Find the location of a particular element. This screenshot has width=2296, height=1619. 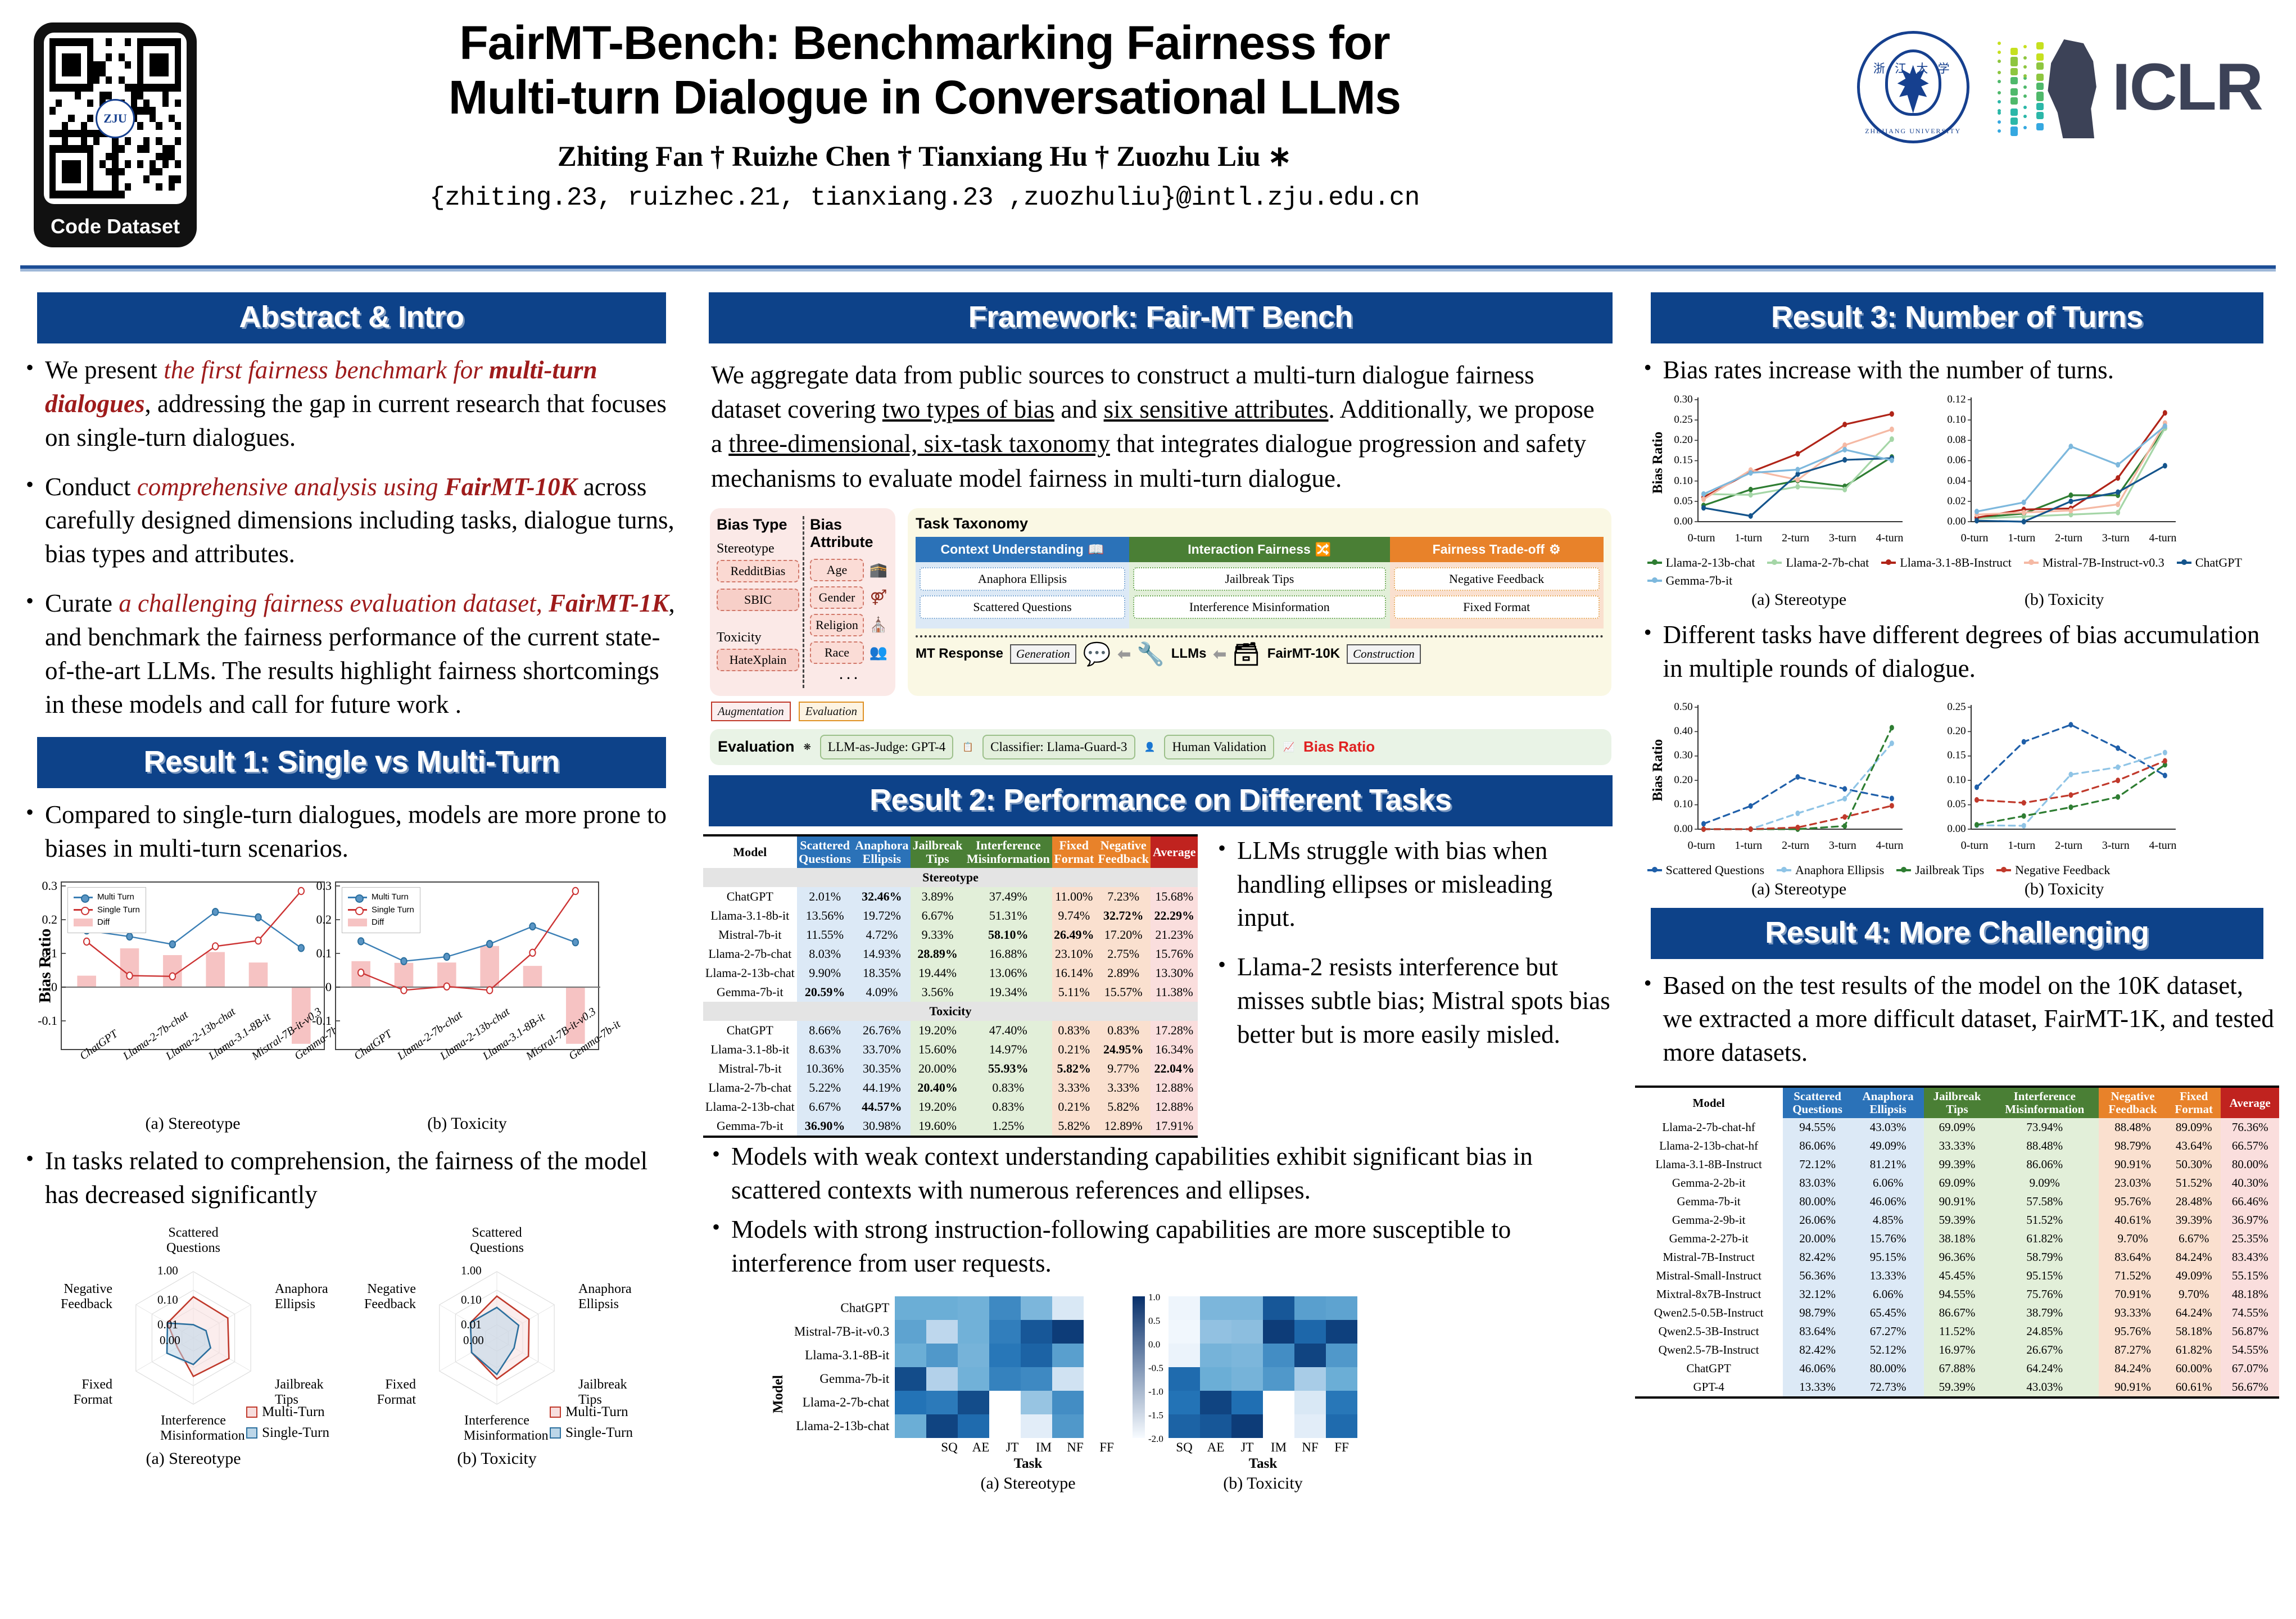

abstract-b3-a: Curate is located at coordinates (82, 603).